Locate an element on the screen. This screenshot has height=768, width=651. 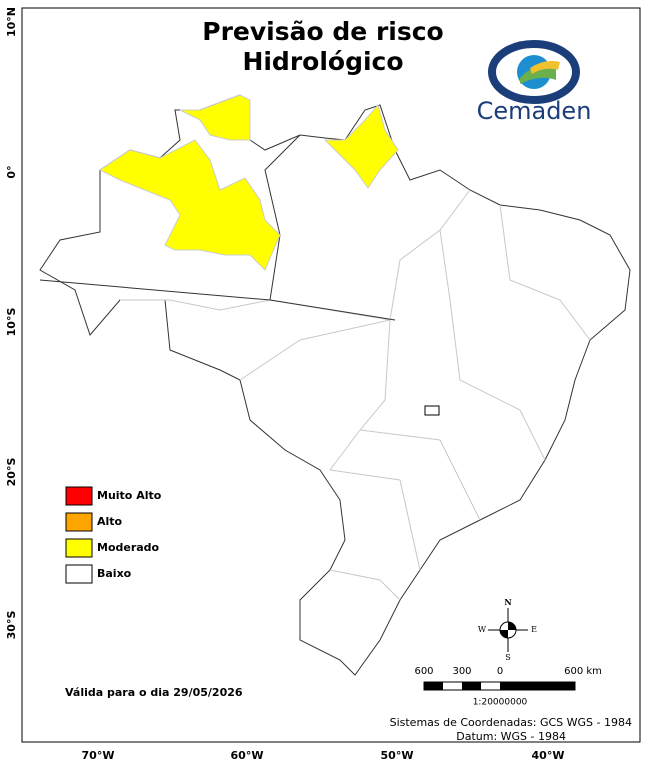
scale-bar is located at coordinates (499, 686).